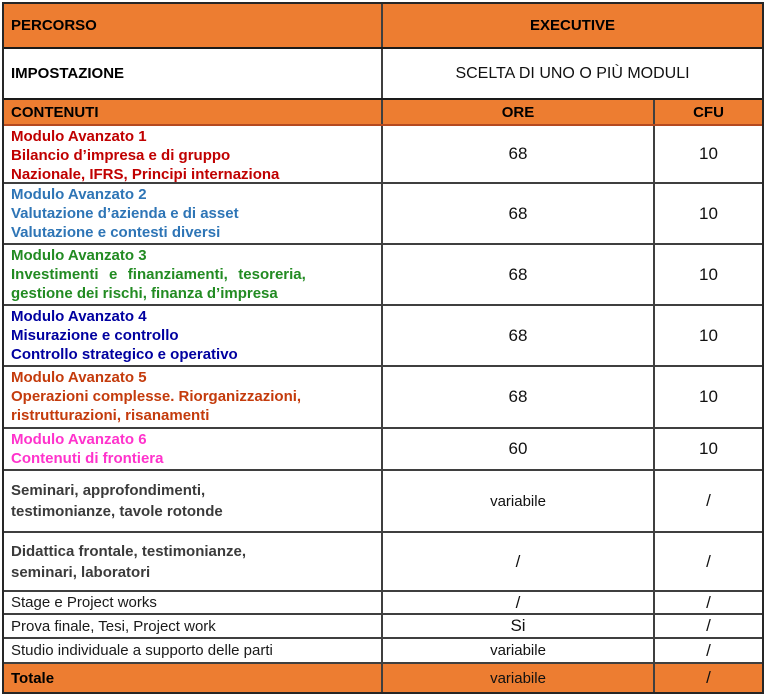  I want to click on stage-line: Stage e Project works, so click(84, 602).